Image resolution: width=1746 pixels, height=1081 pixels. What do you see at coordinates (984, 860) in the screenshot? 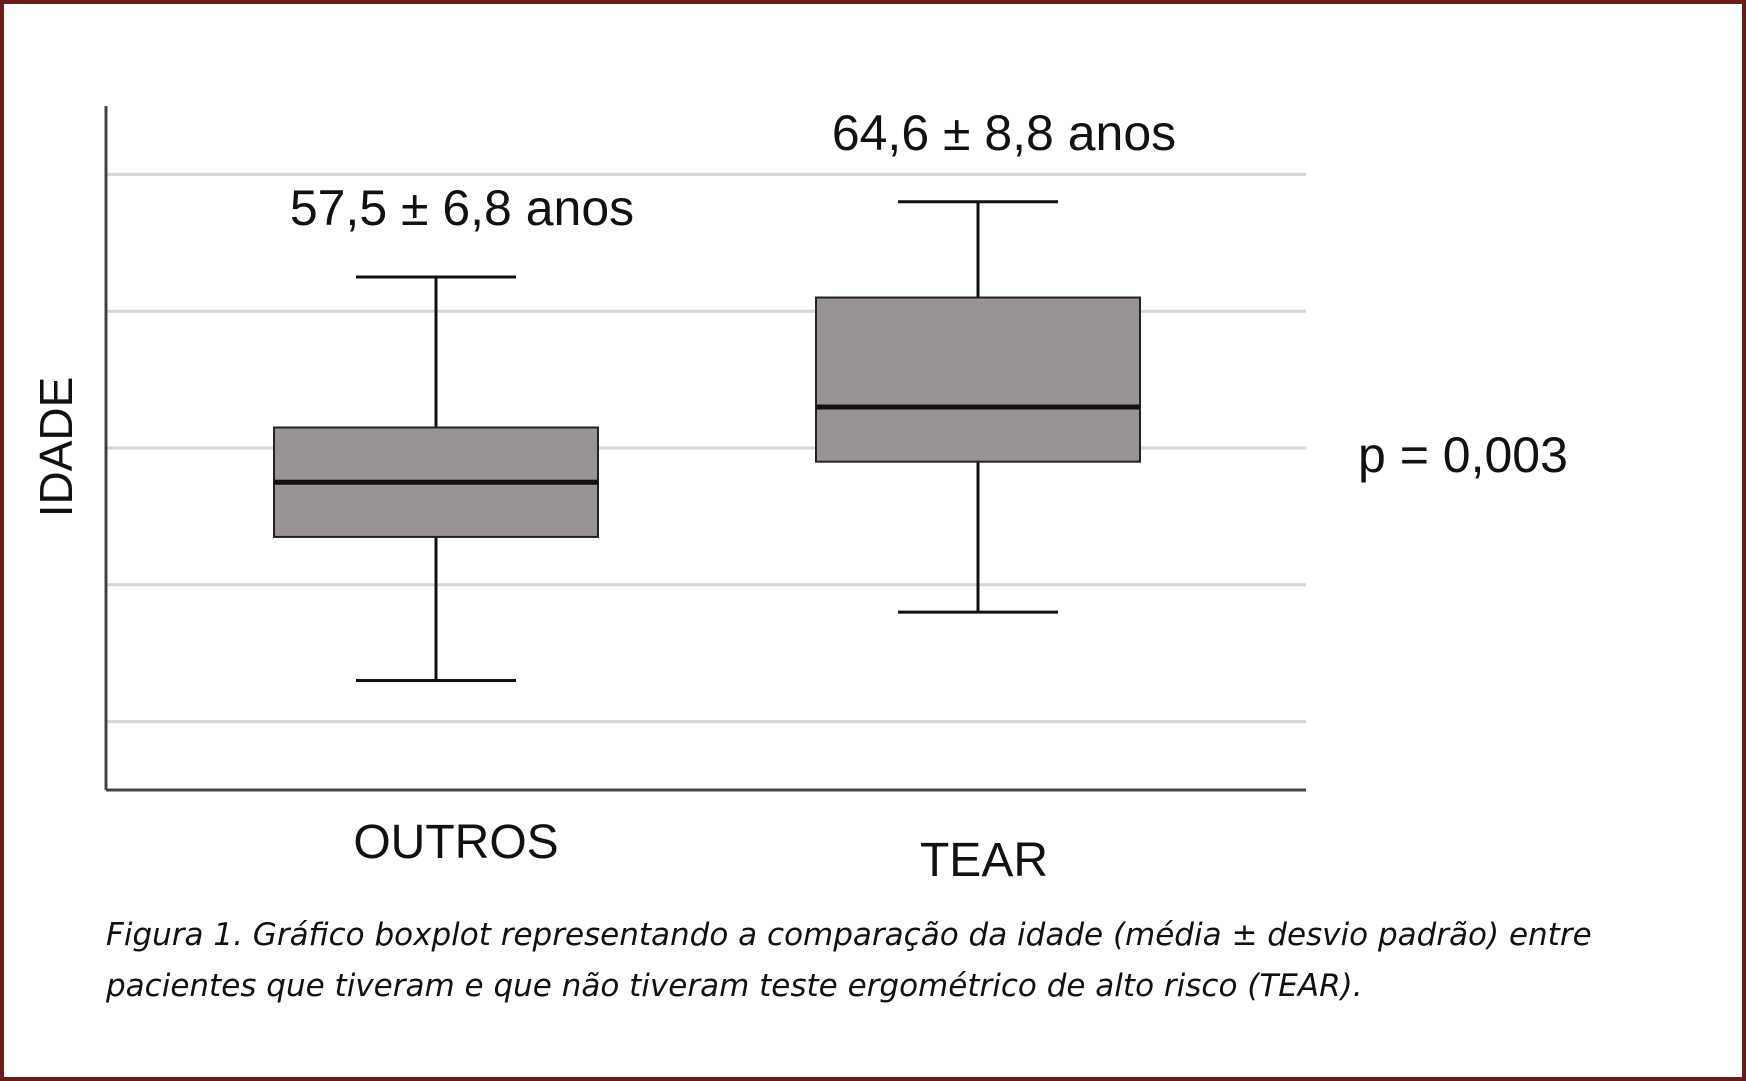
I see `category-label-tear: TEAR` at bounding box center [984, 860].